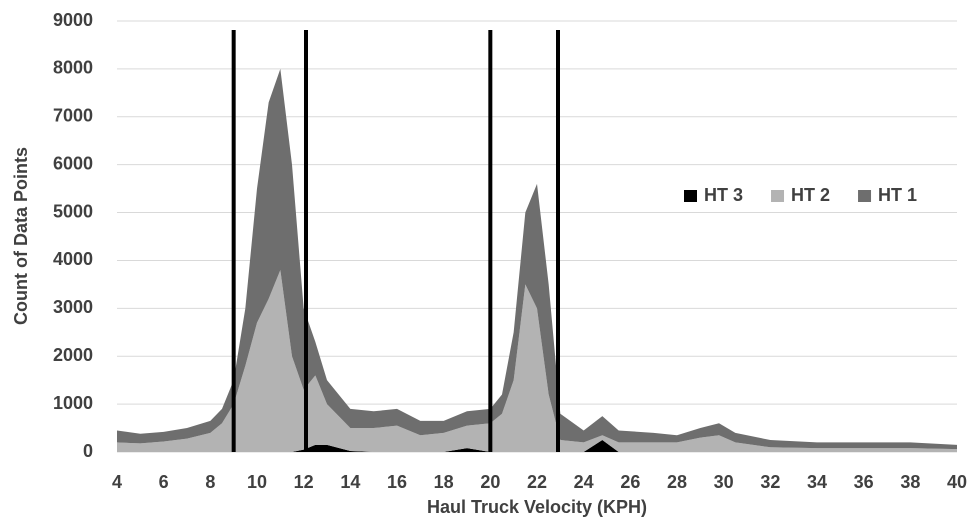  I want to click on x-tick-label: 36, so click(864, 482).